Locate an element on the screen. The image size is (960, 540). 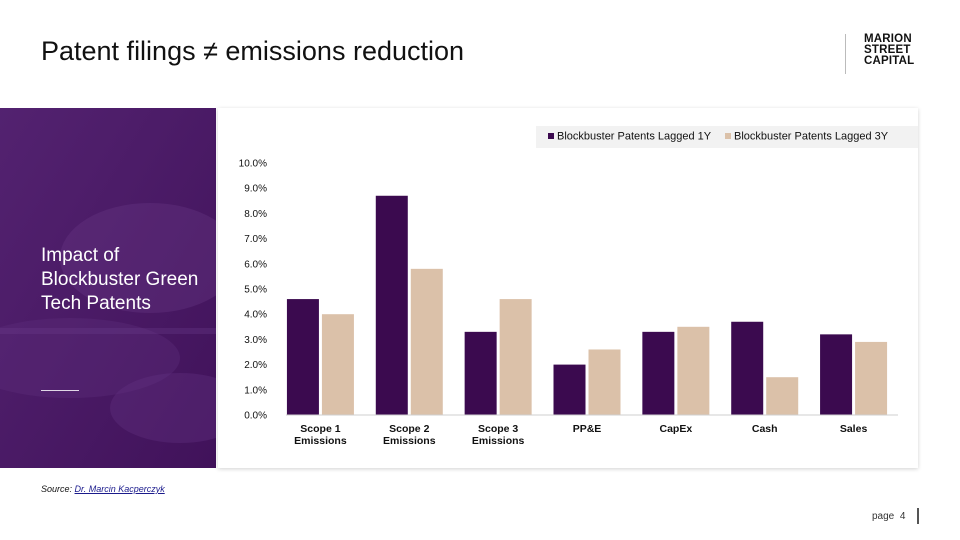
y-tick-label: 1.0% is located at coordinates (255, 390).